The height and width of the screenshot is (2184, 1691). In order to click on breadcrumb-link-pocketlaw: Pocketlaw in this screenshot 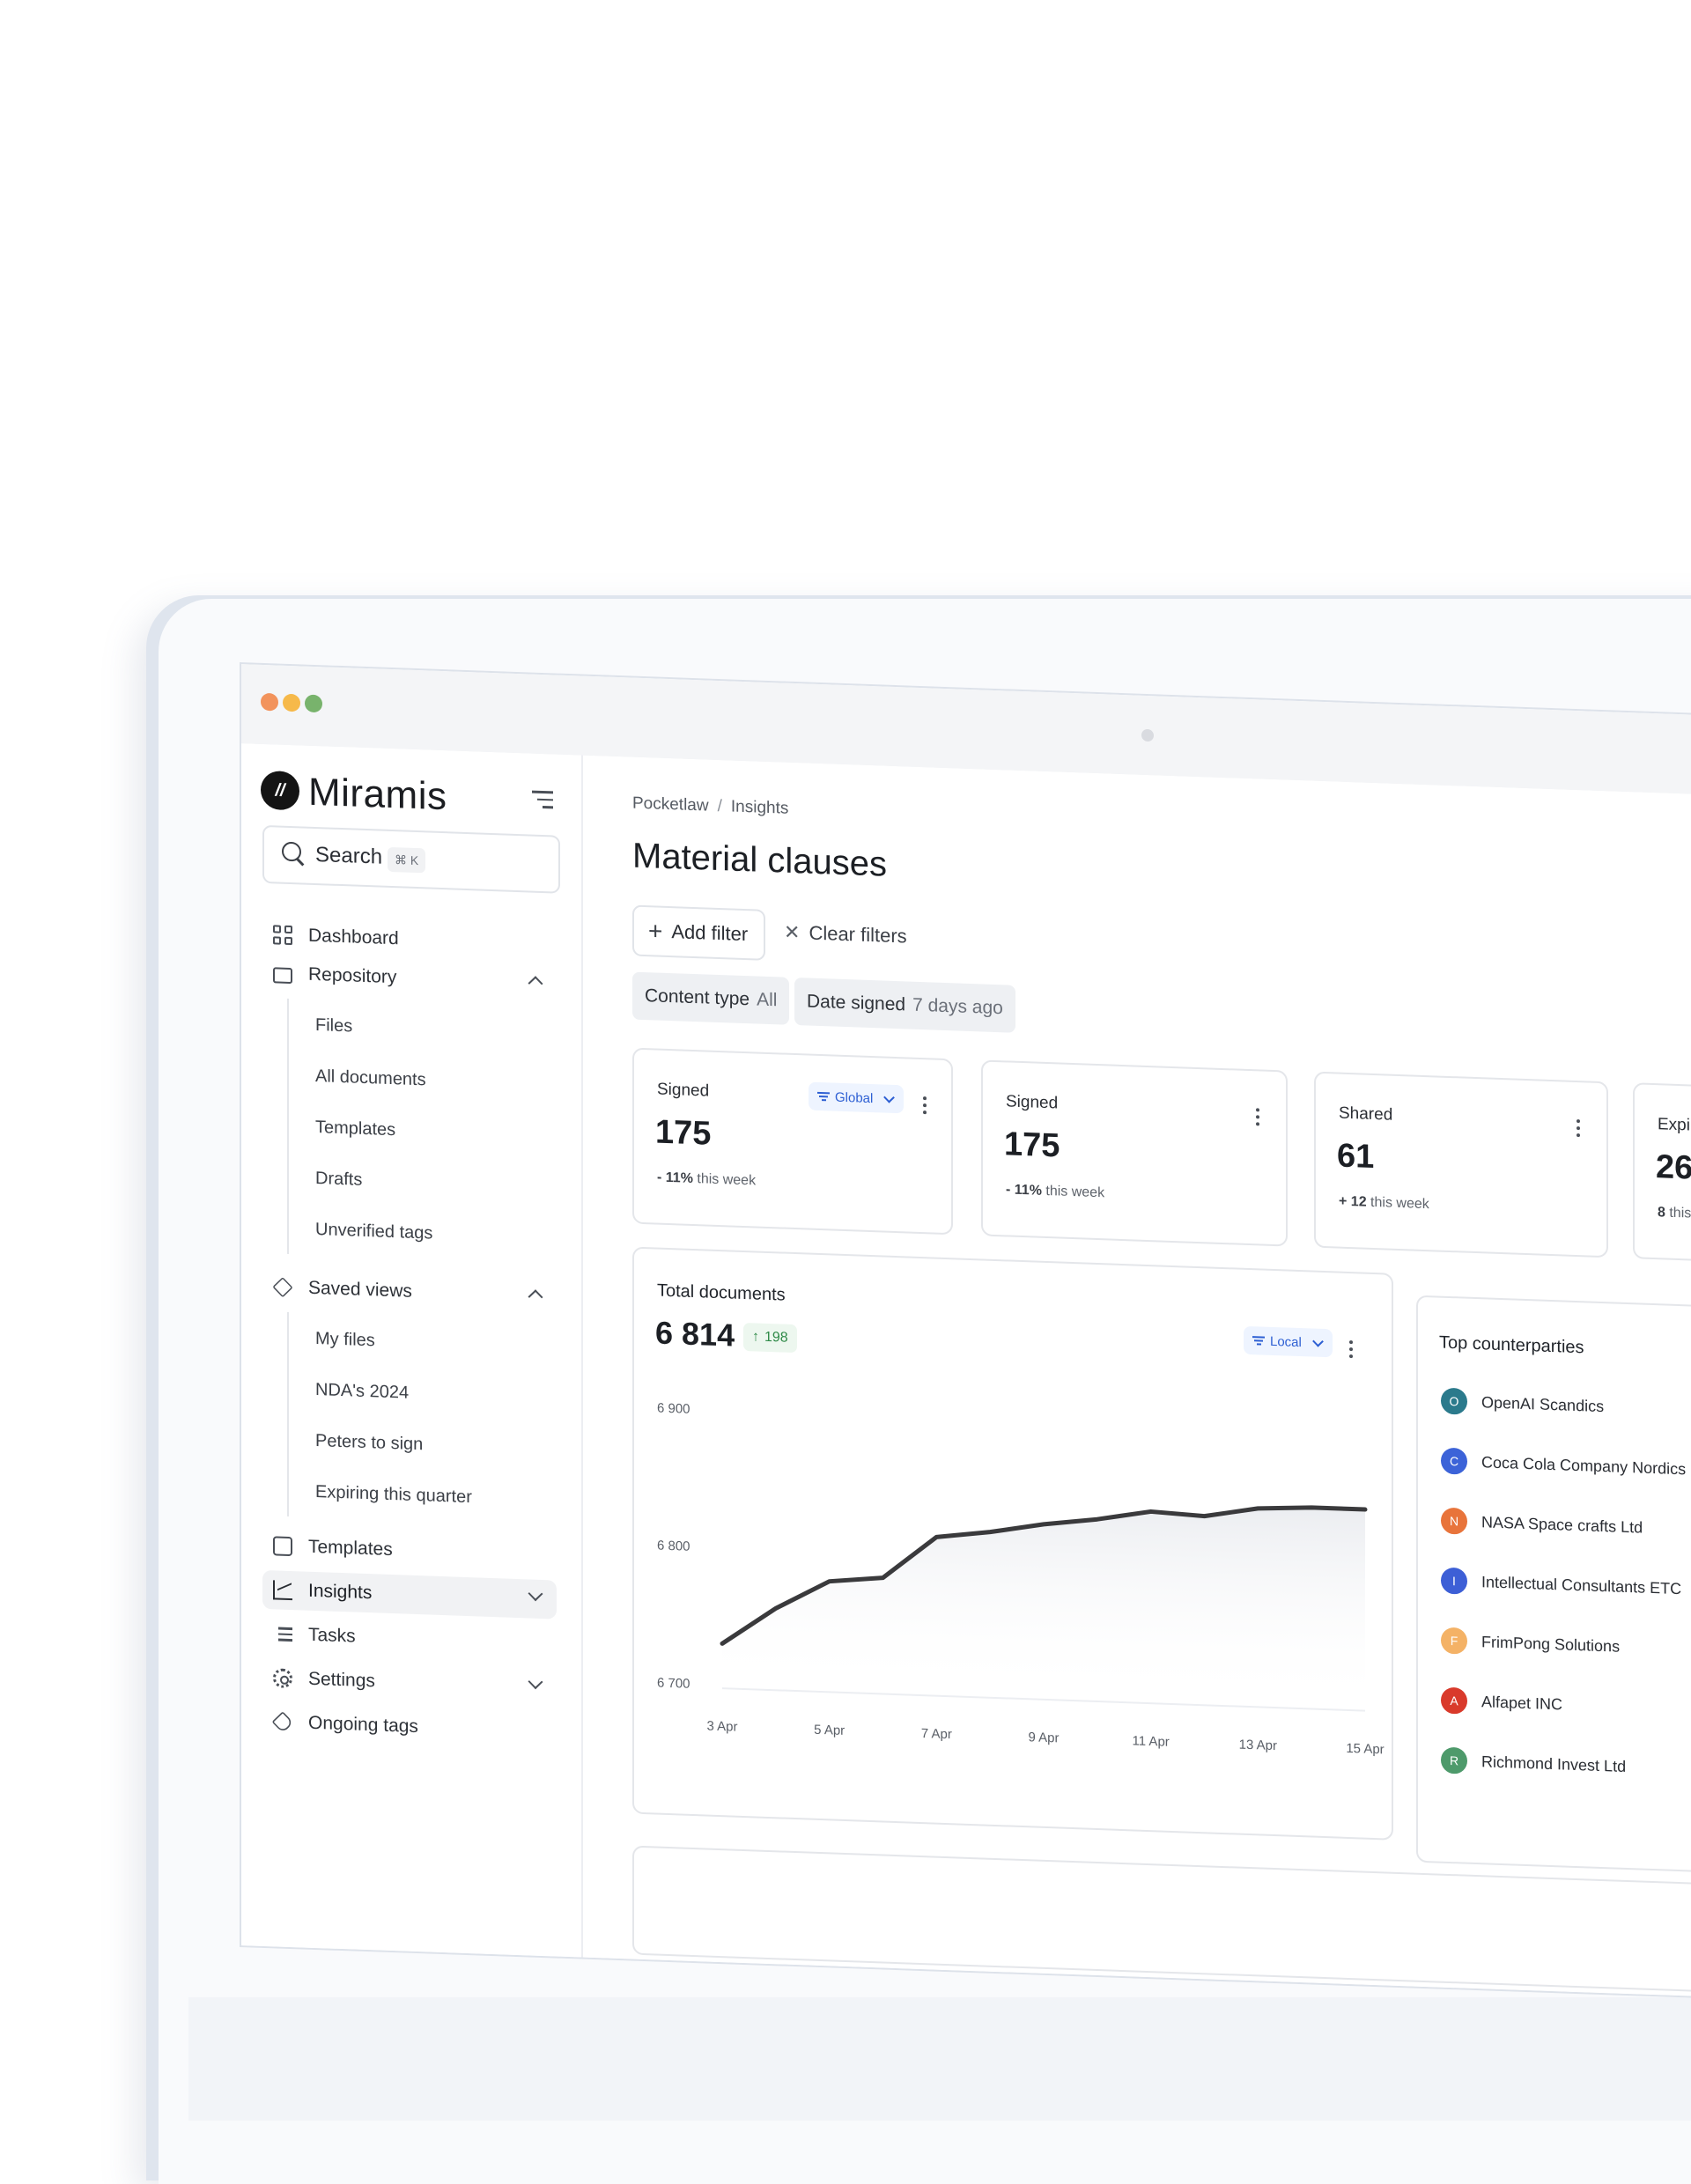, I will do `click(670, 804)`.